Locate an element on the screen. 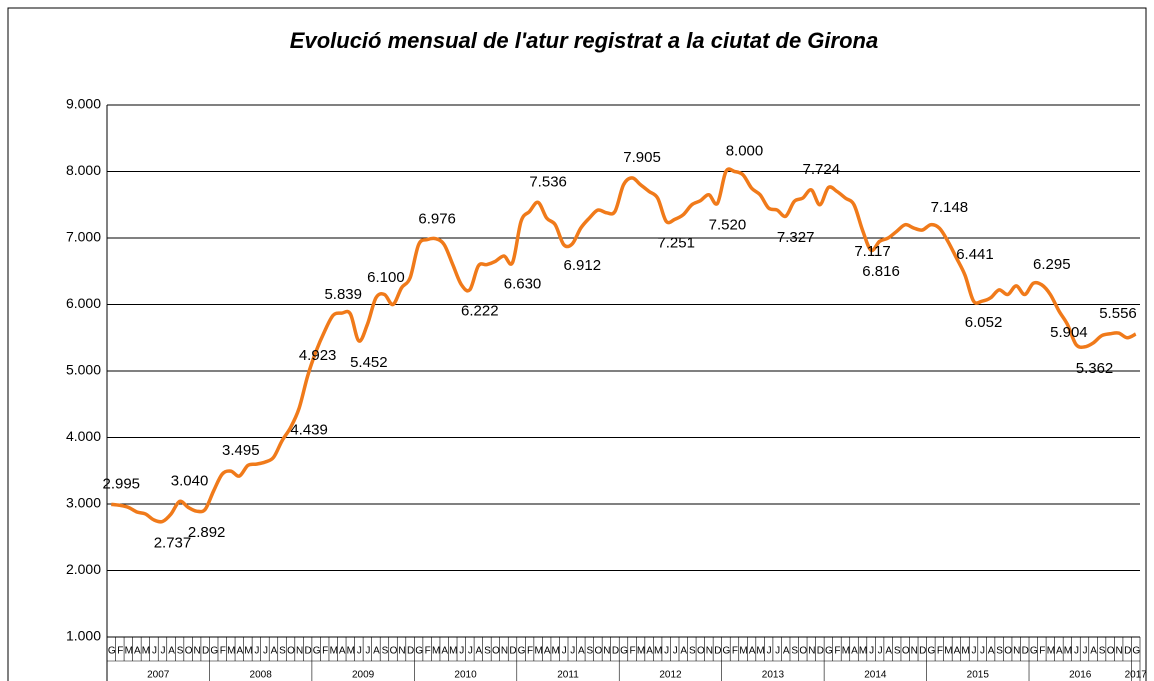  data-label: 4.923 is located at coordinates (318, 355).